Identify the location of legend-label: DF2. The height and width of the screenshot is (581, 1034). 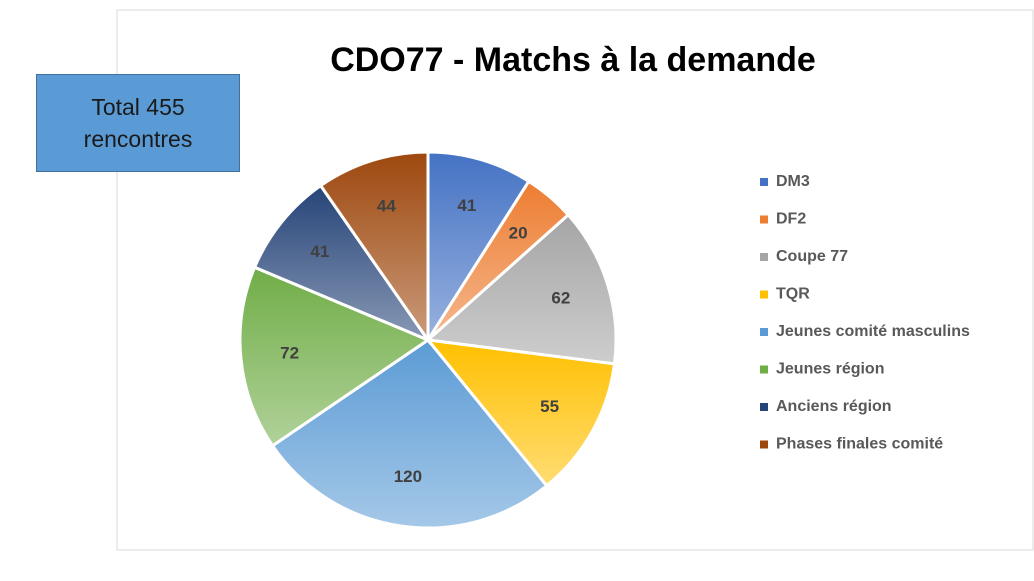
(791, 219).